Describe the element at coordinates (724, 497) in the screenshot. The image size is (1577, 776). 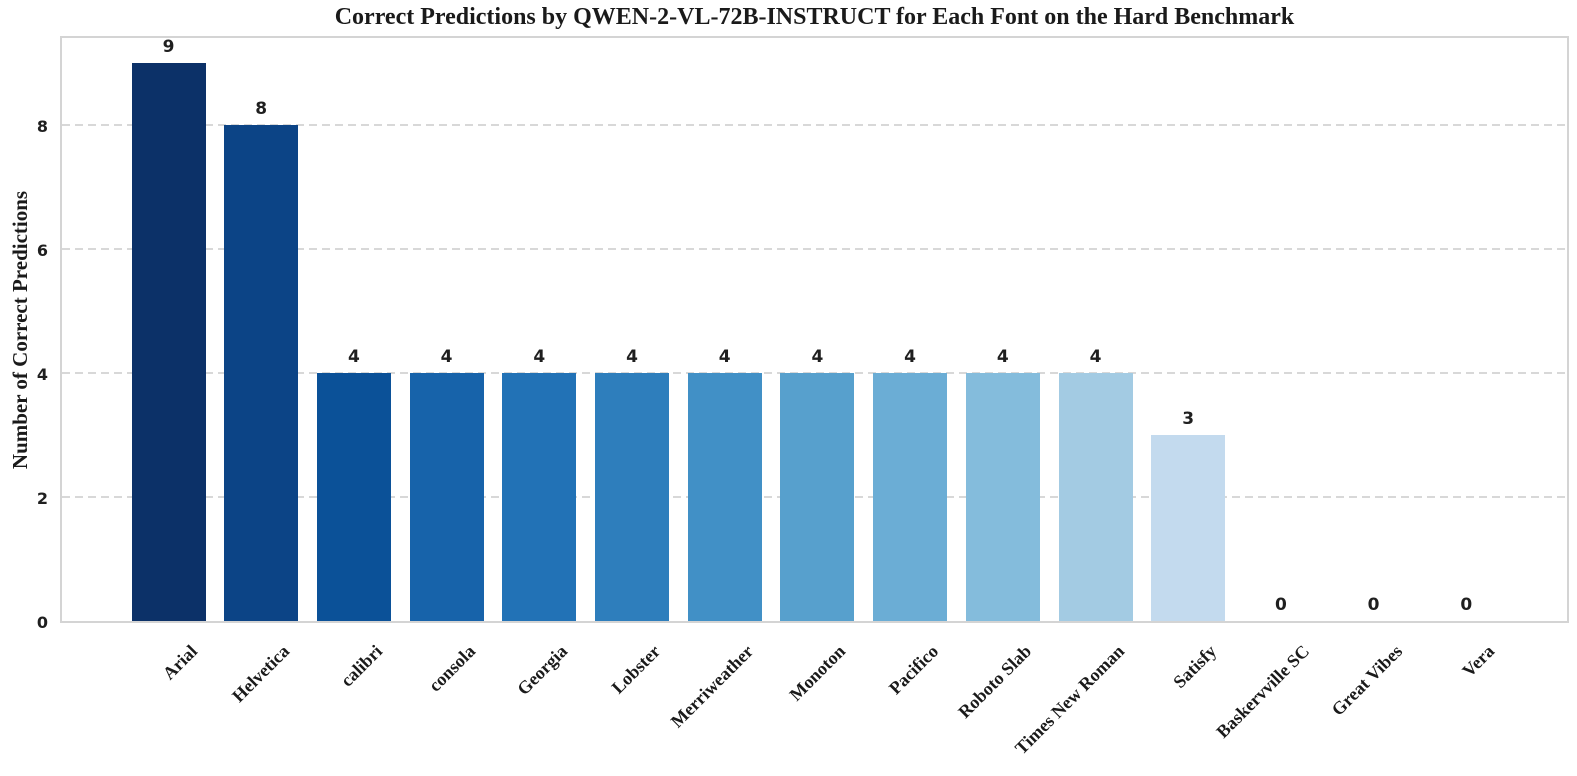
I see `bar-merriweather` at that location.